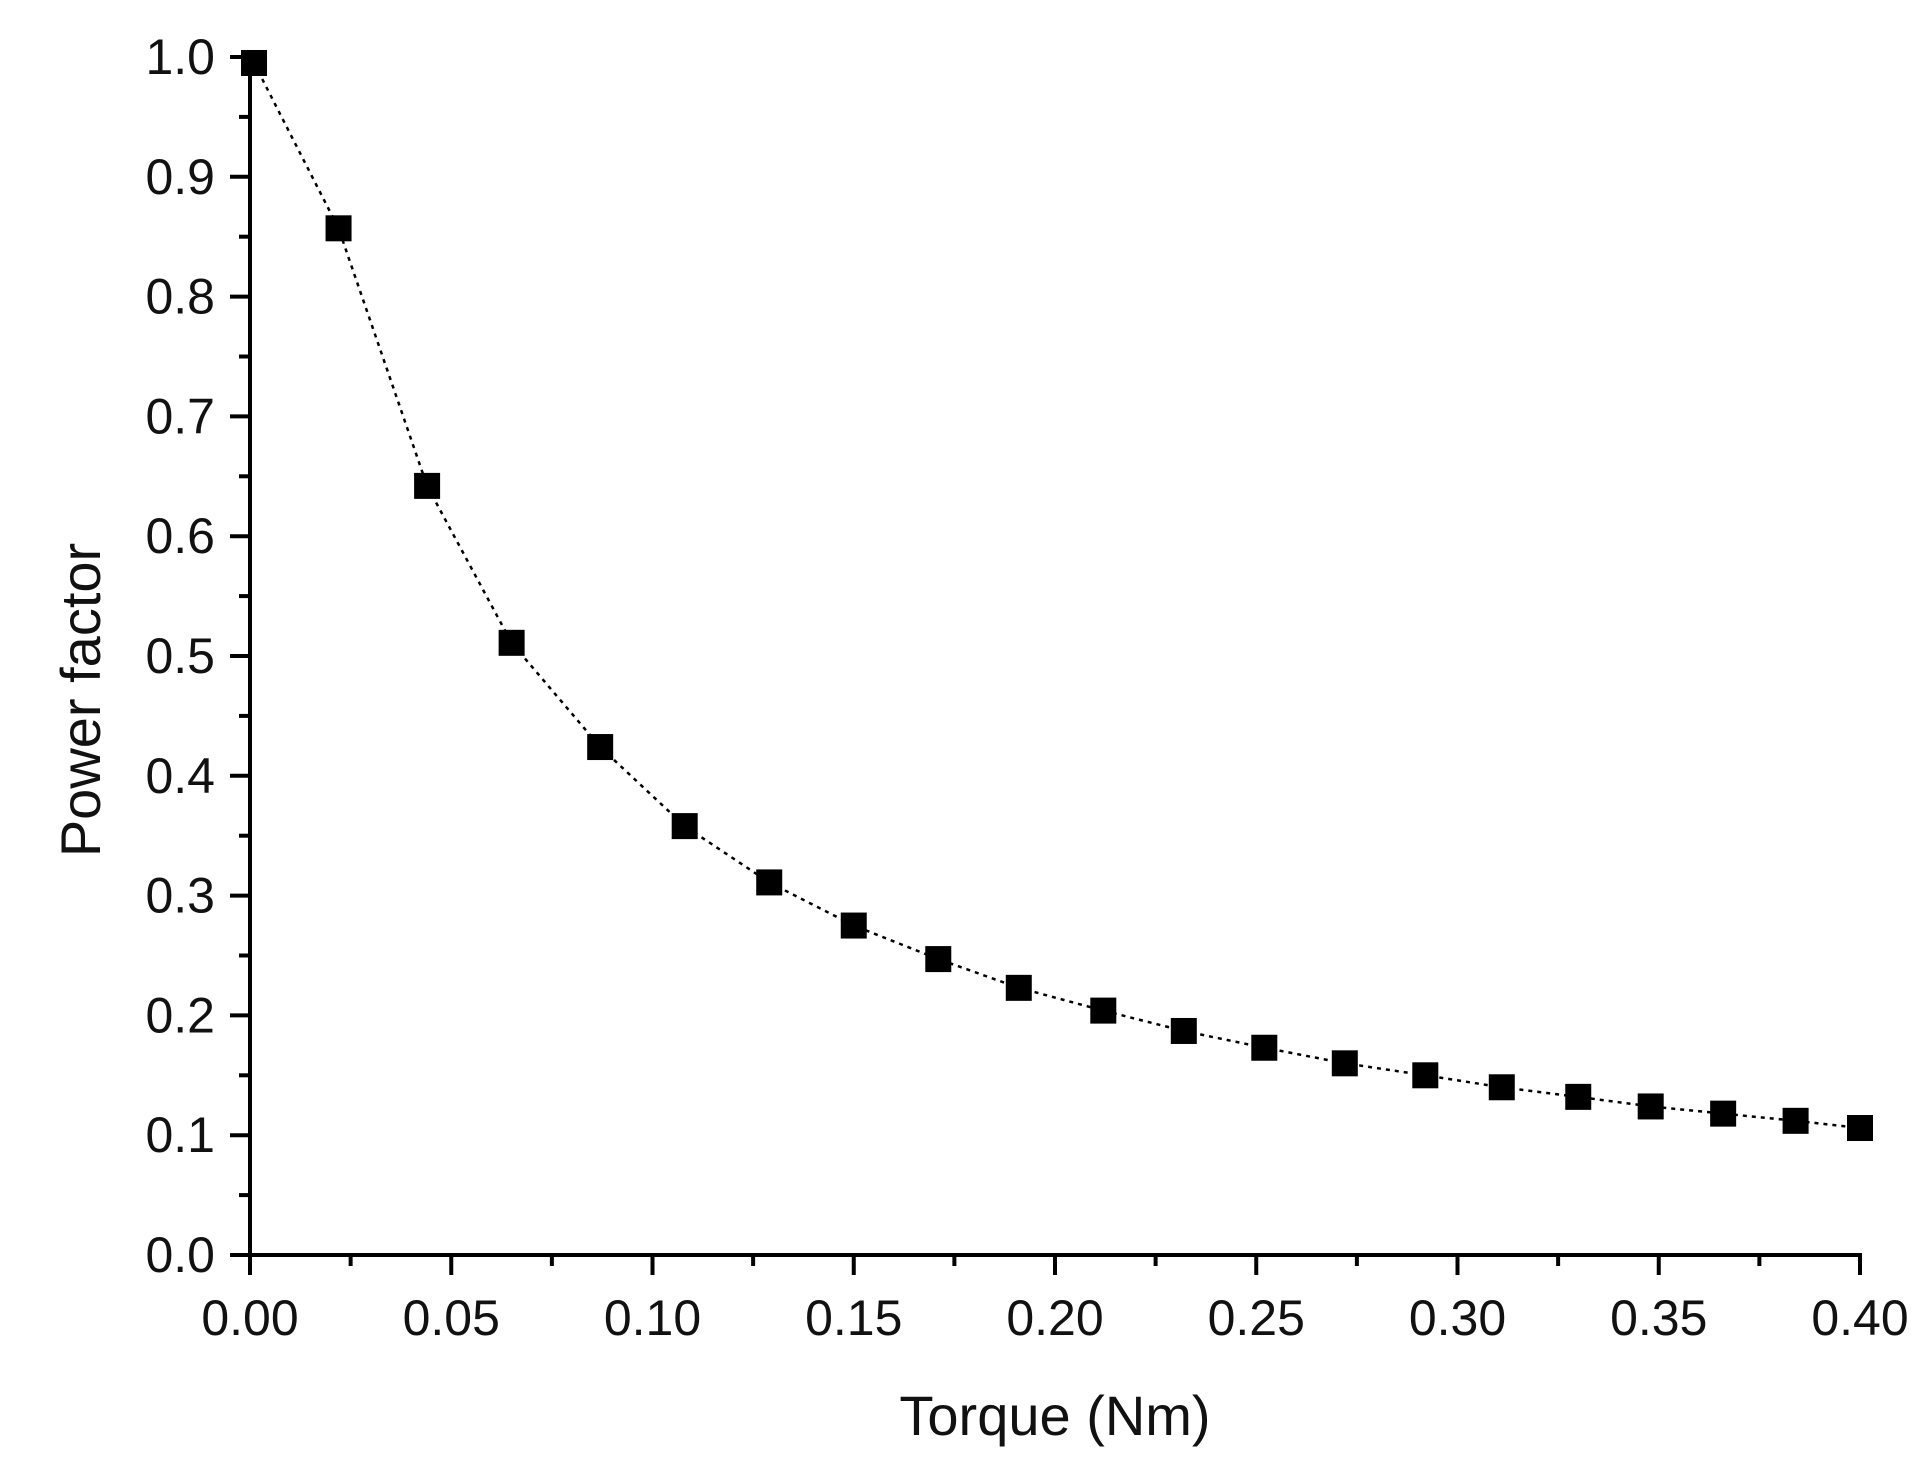 This screenshot has height=1467, width=1929. I want to click on x-axis-title: Torque (Nm), so click(1054, 1415).